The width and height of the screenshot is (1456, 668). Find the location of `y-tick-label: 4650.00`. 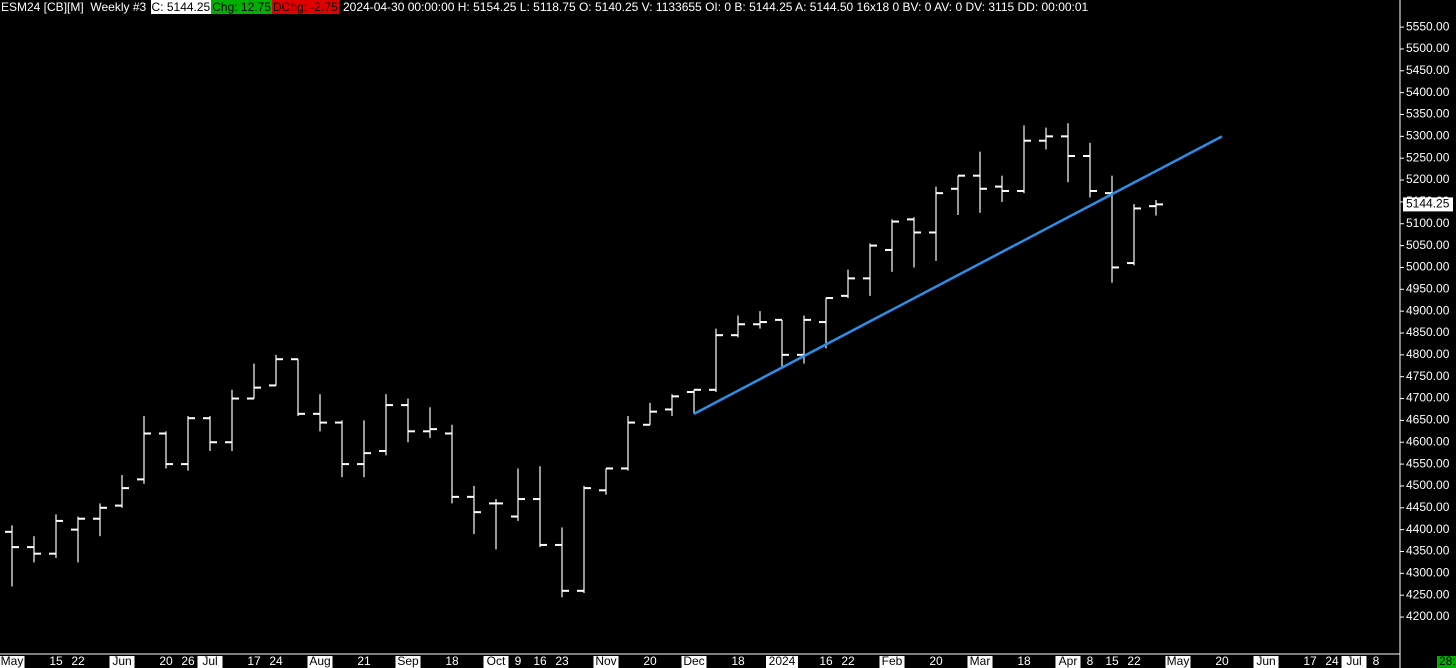

y-tick-label: 4650.00 is located at coordinates (1428, 420).